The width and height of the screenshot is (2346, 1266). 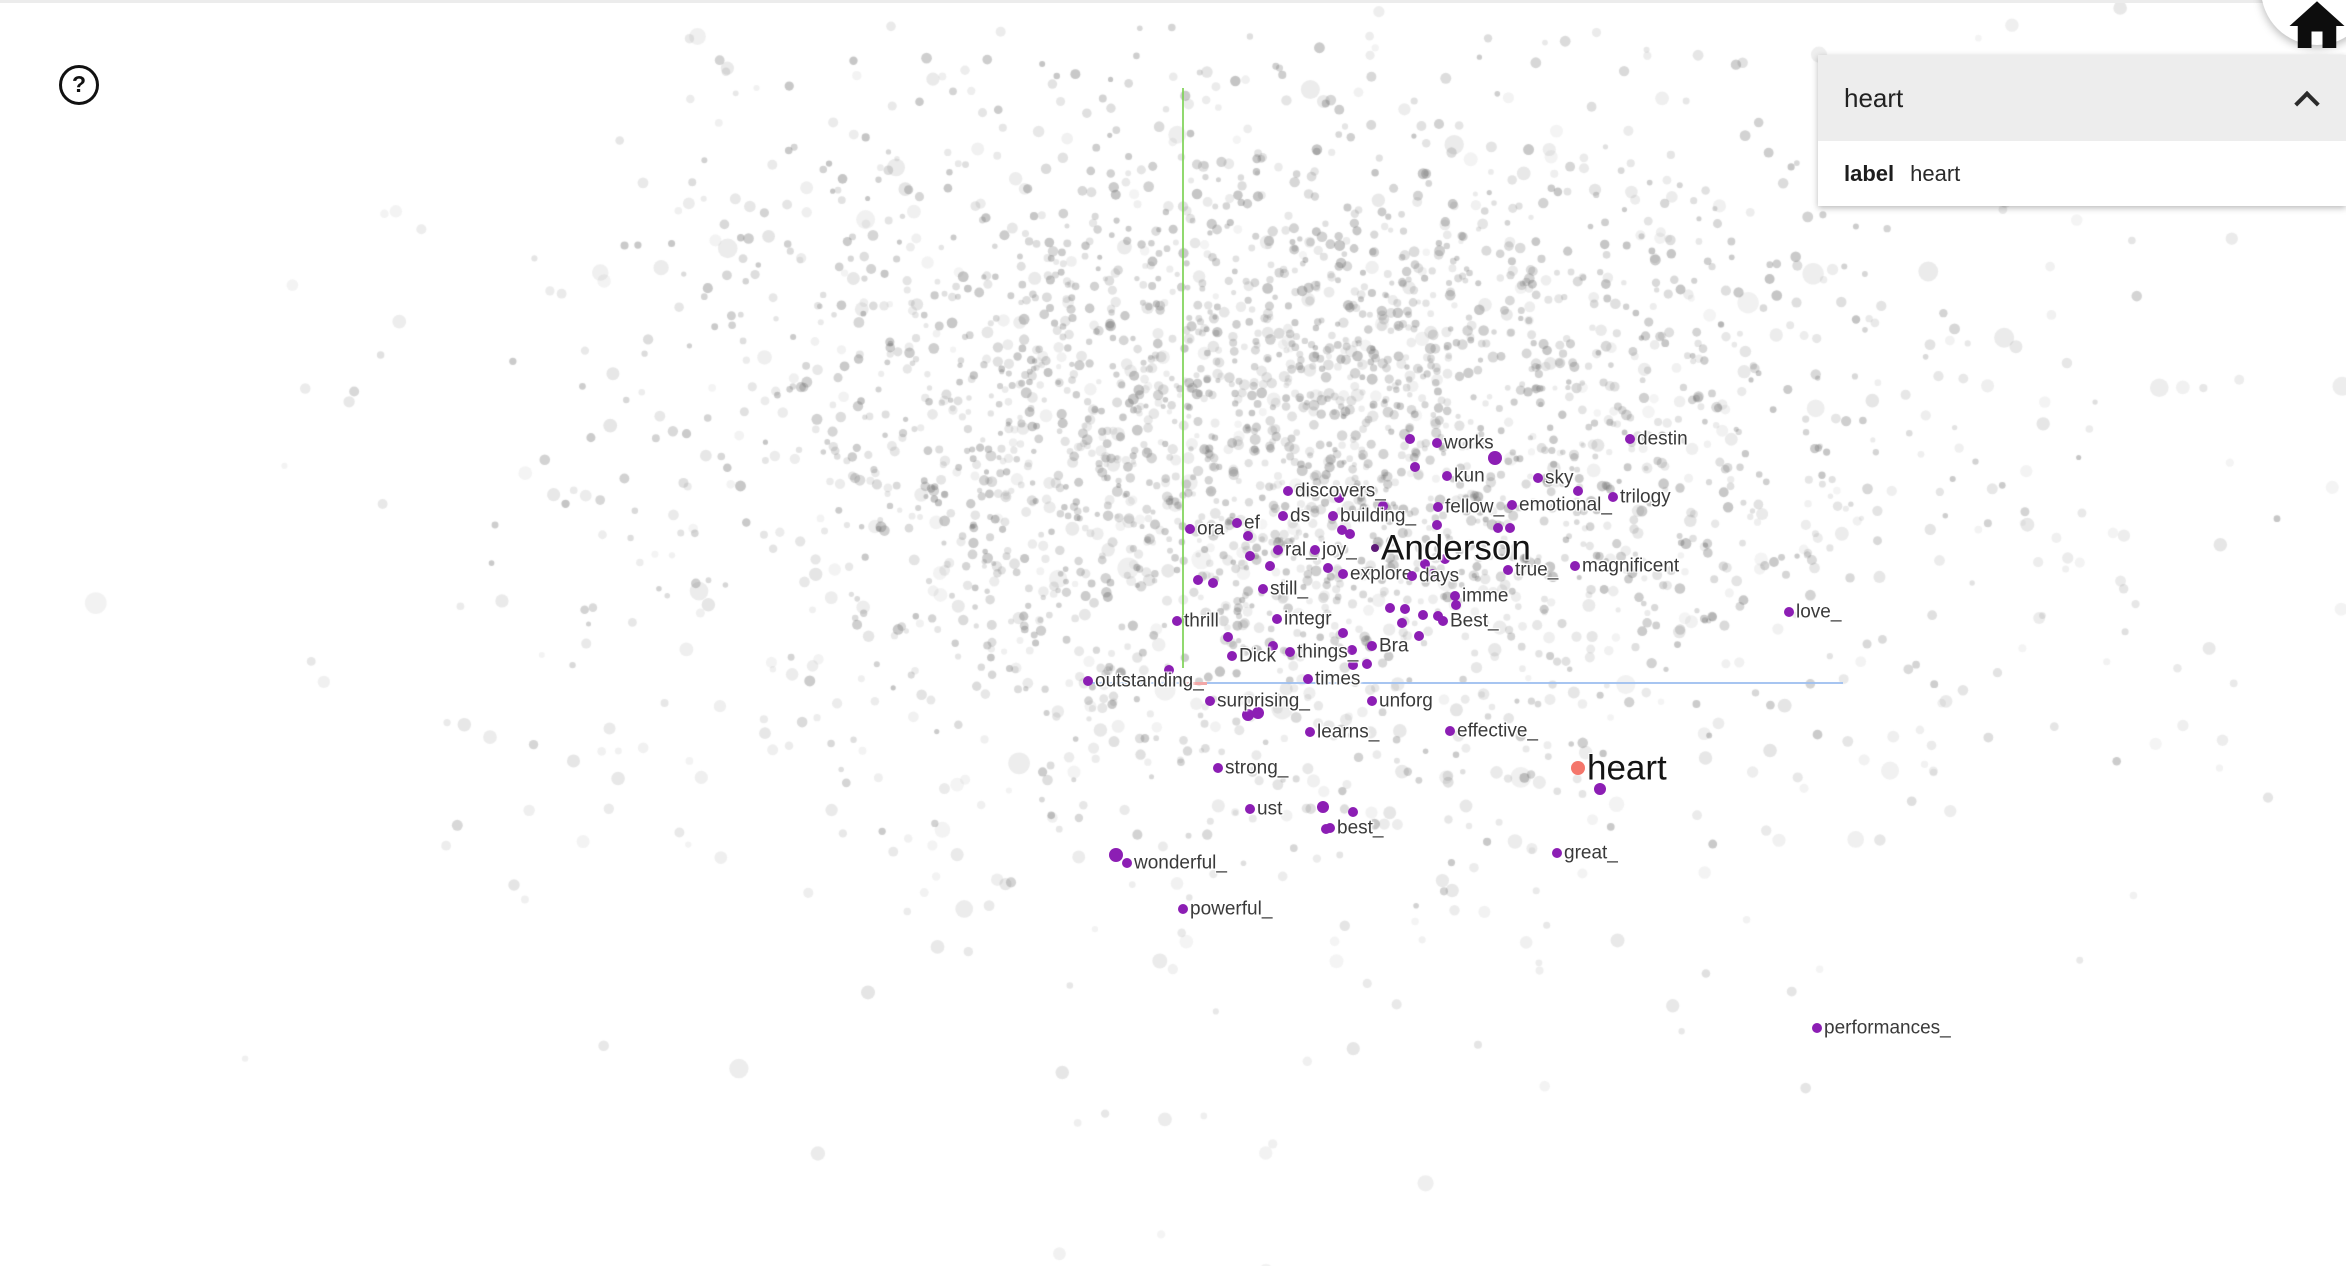 What do you see at coordinates (1557, 853) in the screenshot?
I see `scatter-point-great_` at bounding box center [1557, 853].